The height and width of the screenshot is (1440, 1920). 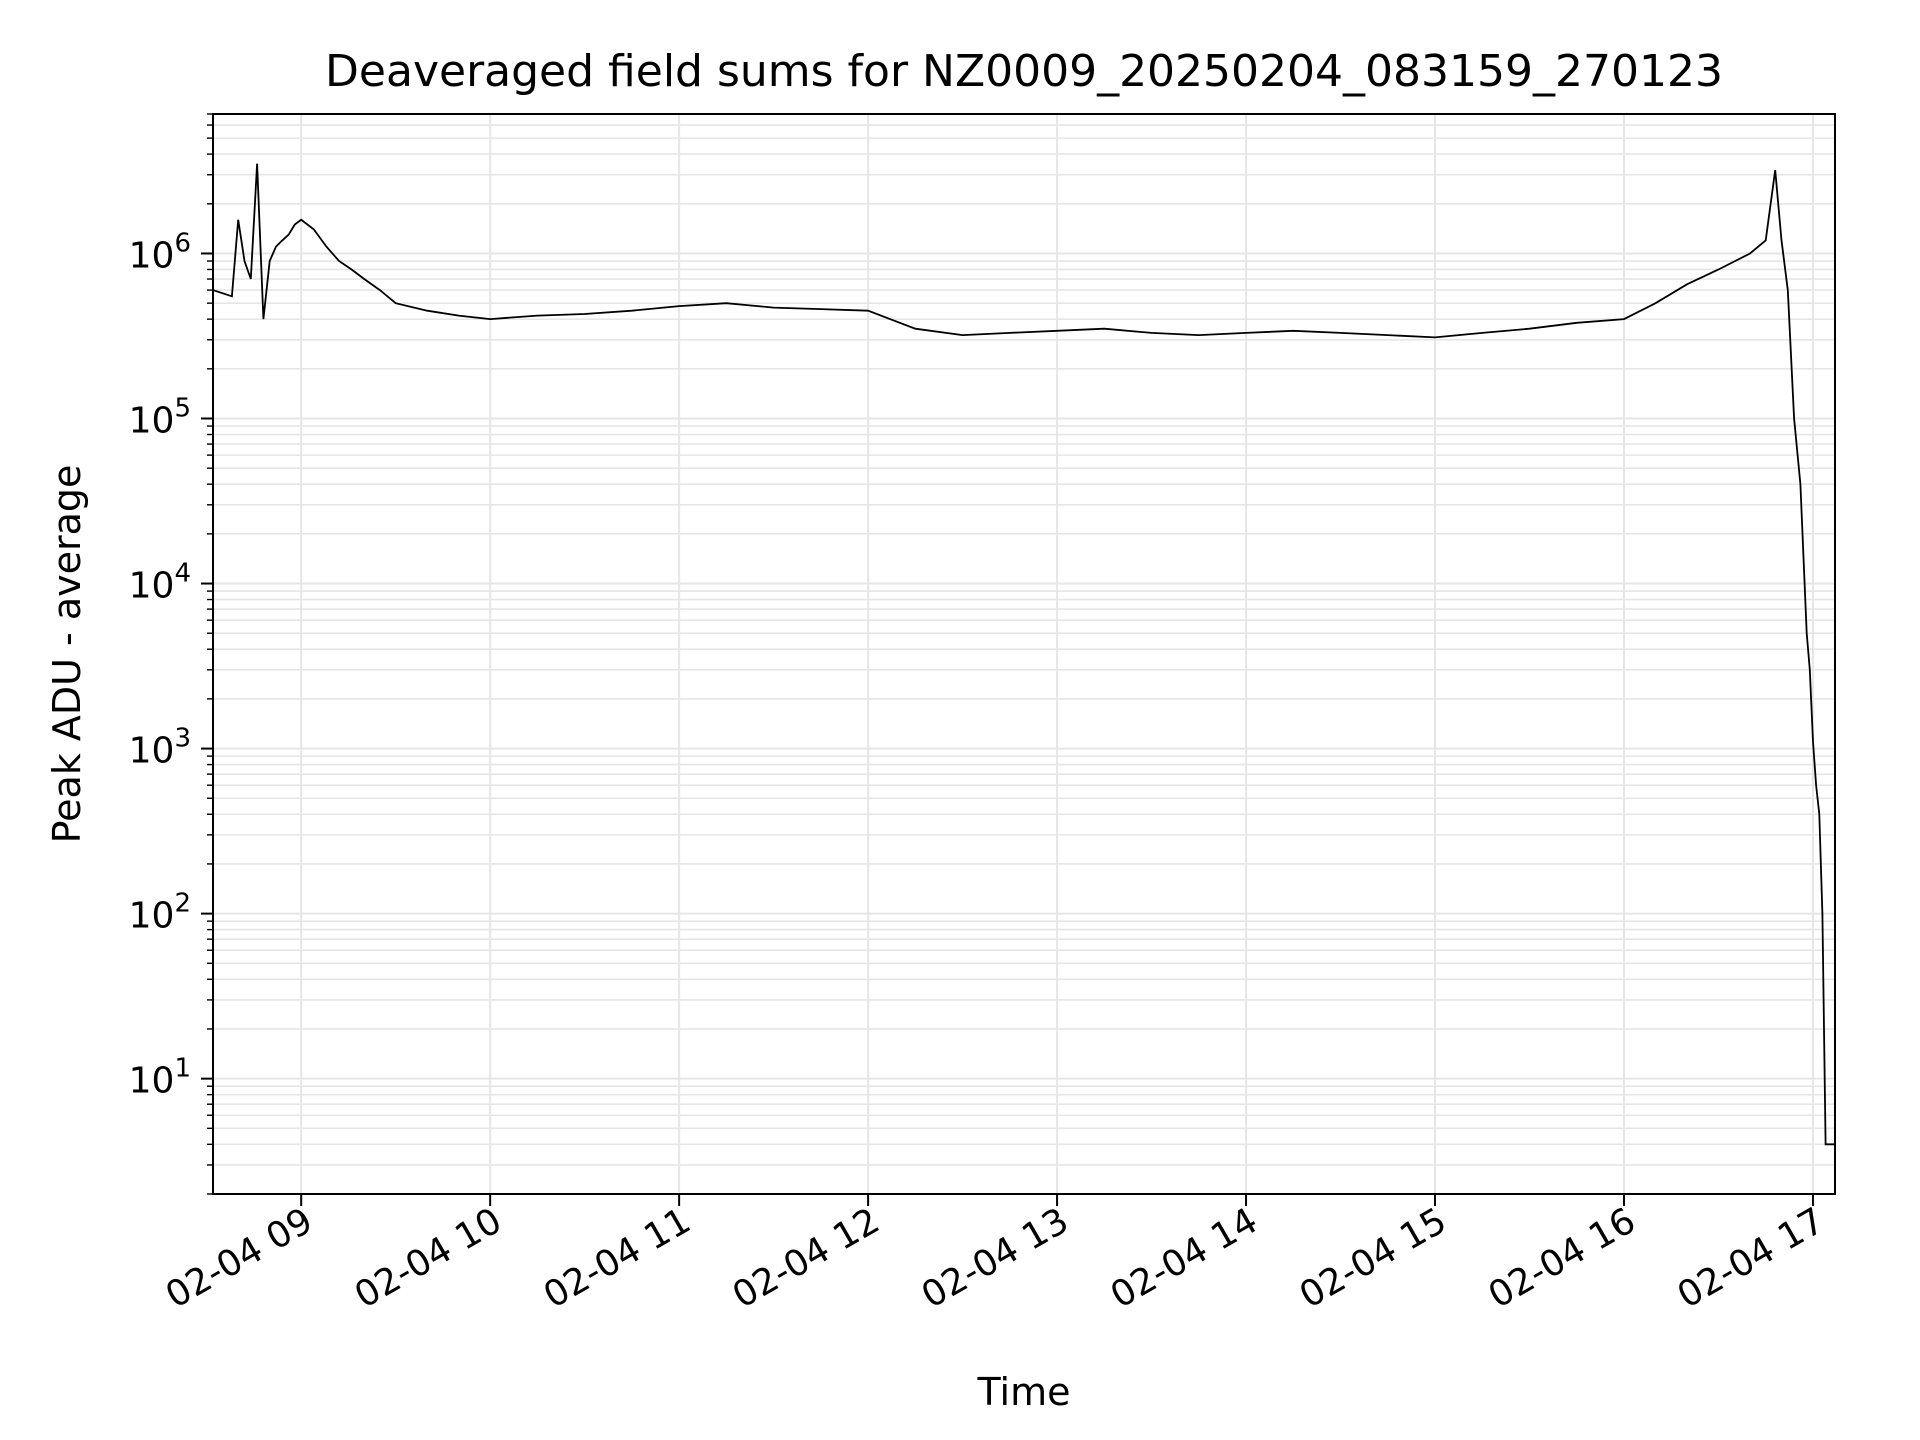 I want to click on y-tick-label: 10⁶, so click(x=160, y=252).